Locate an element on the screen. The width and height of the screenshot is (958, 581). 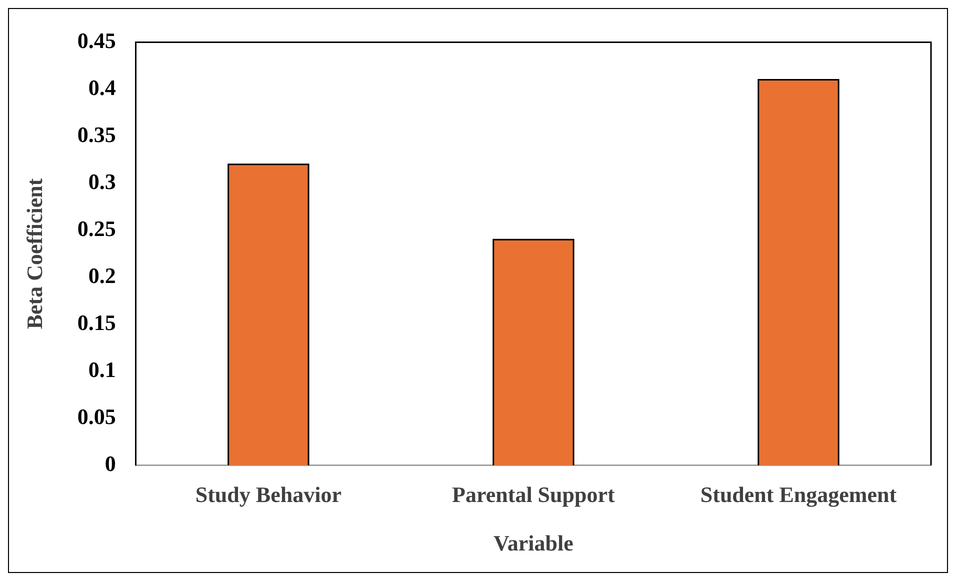
y-tick-label: 0.35 is located at coordinates (96, 134).